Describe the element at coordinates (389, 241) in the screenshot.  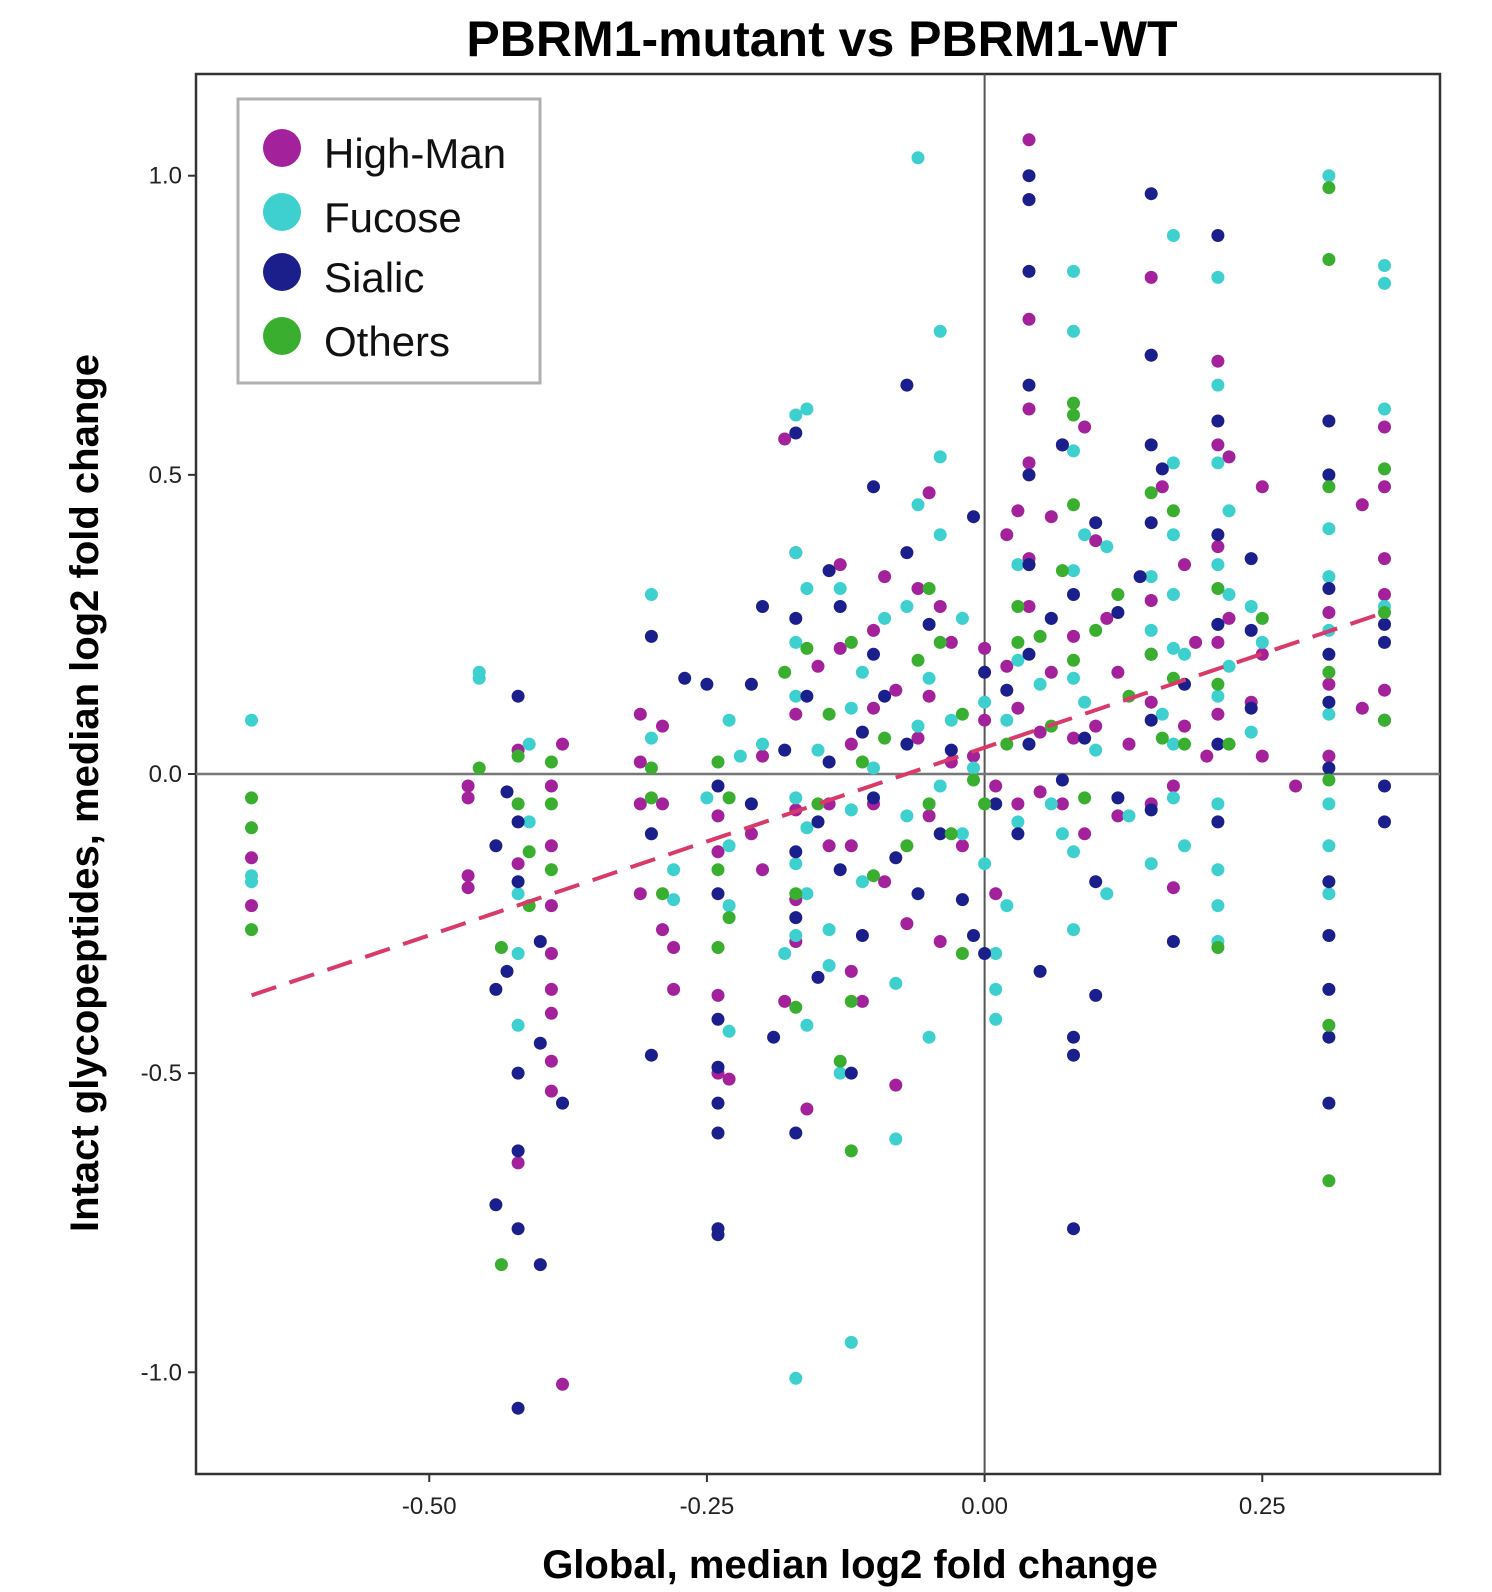
I see `legend: High-Man Fucose Sialic Others` at that location.